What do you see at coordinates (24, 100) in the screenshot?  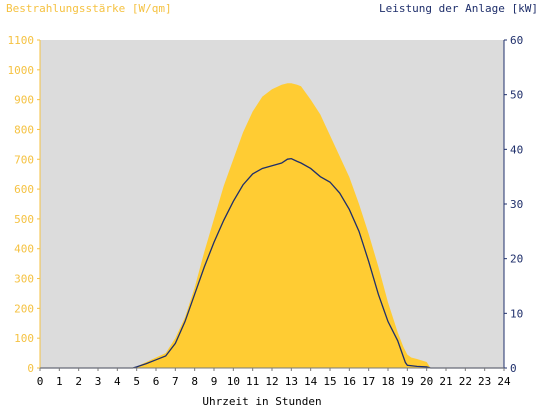 I see `left-tick-label: 900` at bounding box center [24, 100].